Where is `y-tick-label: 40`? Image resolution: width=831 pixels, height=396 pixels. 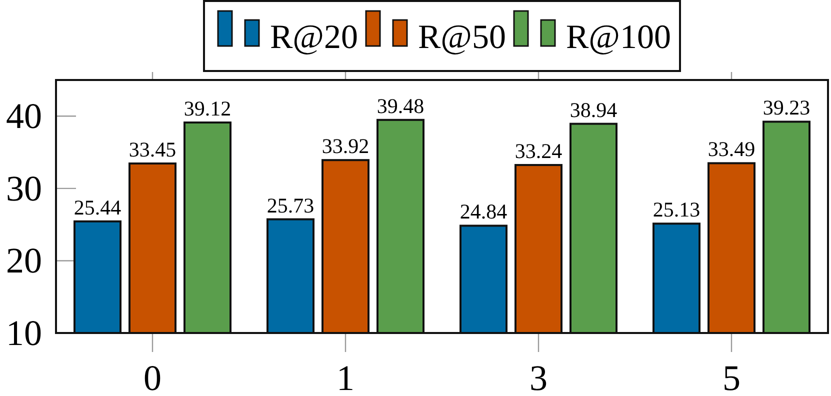
y-tick-label: 40 is located at coordinates (24, 116).